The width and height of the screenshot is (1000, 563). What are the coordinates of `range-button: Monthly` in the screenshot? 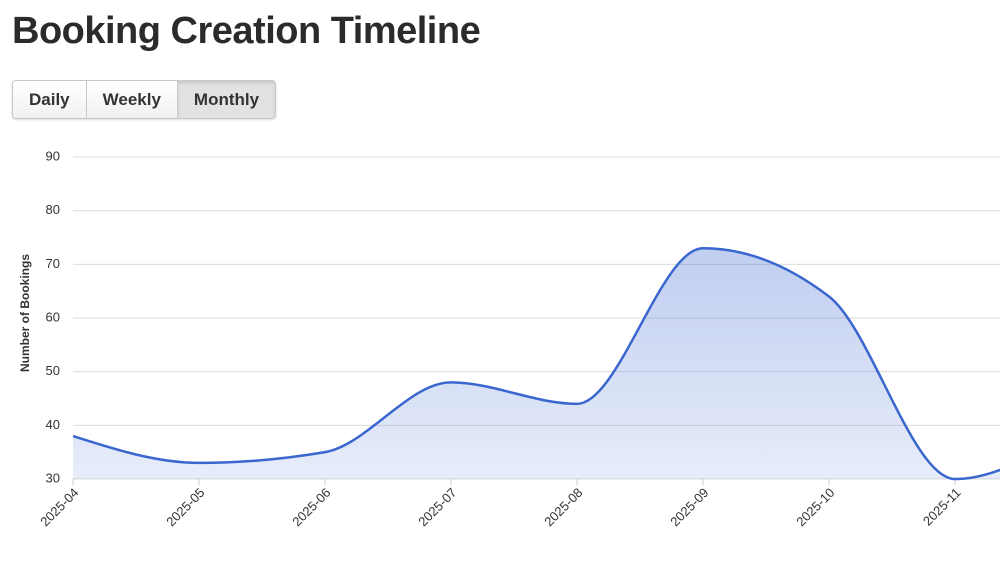 It's located at (226, 99).